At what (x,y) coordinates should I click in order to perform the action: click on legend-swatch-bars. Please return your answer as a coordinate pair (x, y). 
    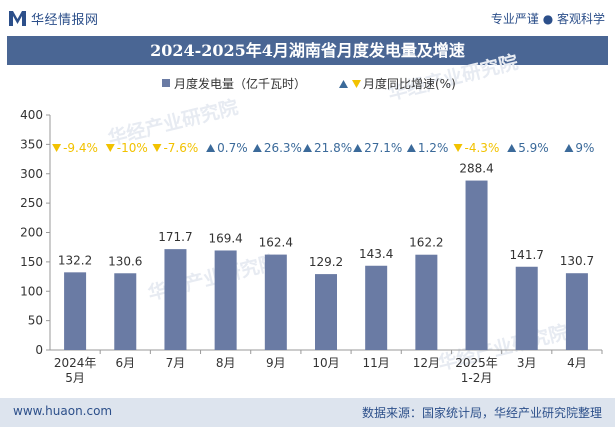
    Looking at the image, I should click on (166, 83).